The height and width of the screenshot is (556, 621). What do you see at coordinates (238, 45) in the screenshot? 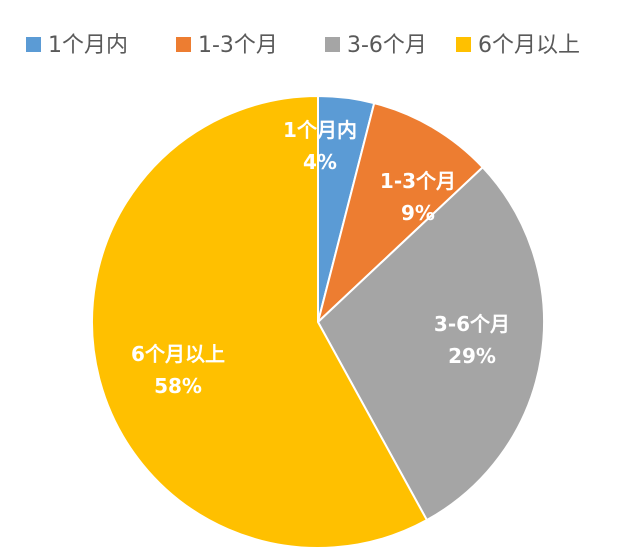
I see `legend-label-2: 1-3个月` at bounding box center [238, 45].